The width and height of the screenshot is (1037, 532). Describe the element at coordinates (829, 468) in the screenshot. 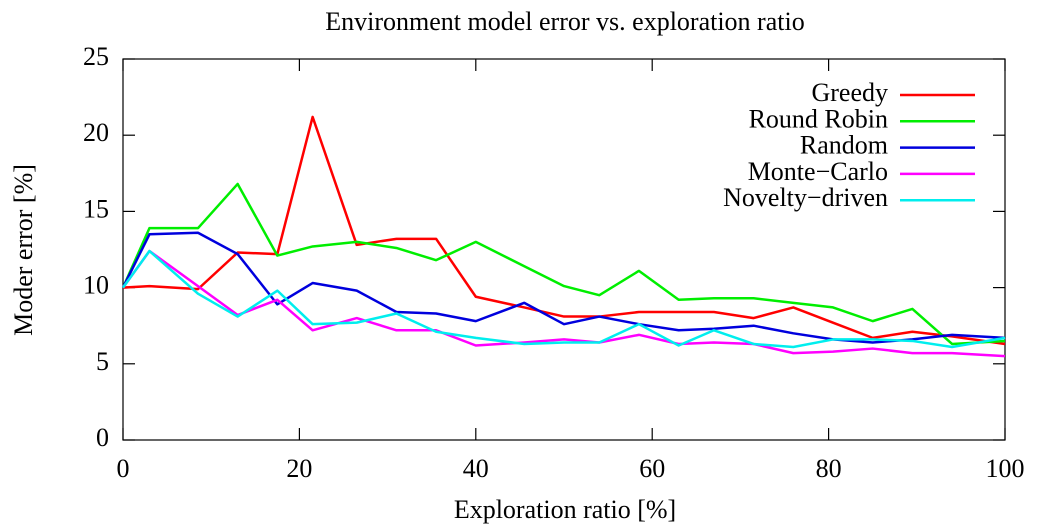

I see `x-tick-label: 80` at that location.